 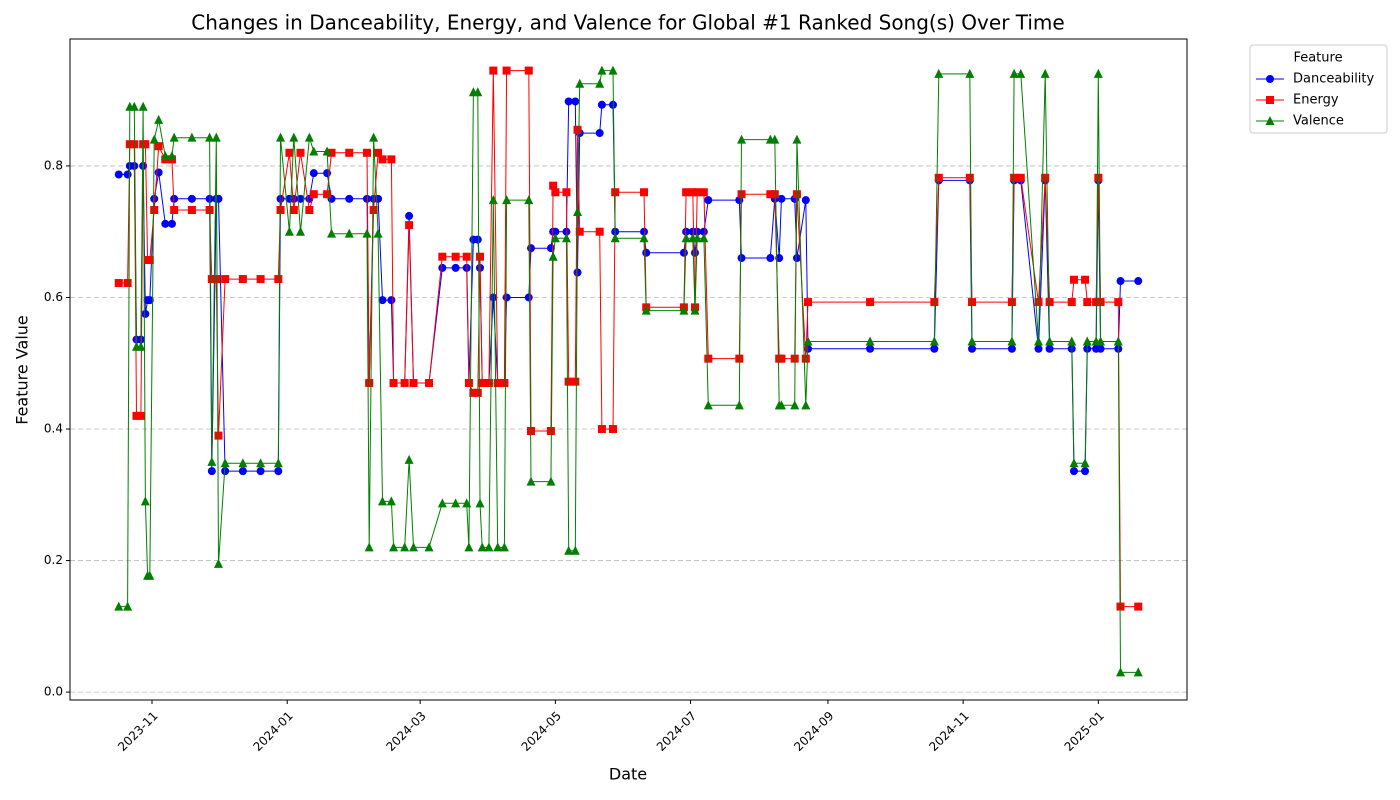 I want to click on legend-label: Danceability, so click(x=1334, y=79).